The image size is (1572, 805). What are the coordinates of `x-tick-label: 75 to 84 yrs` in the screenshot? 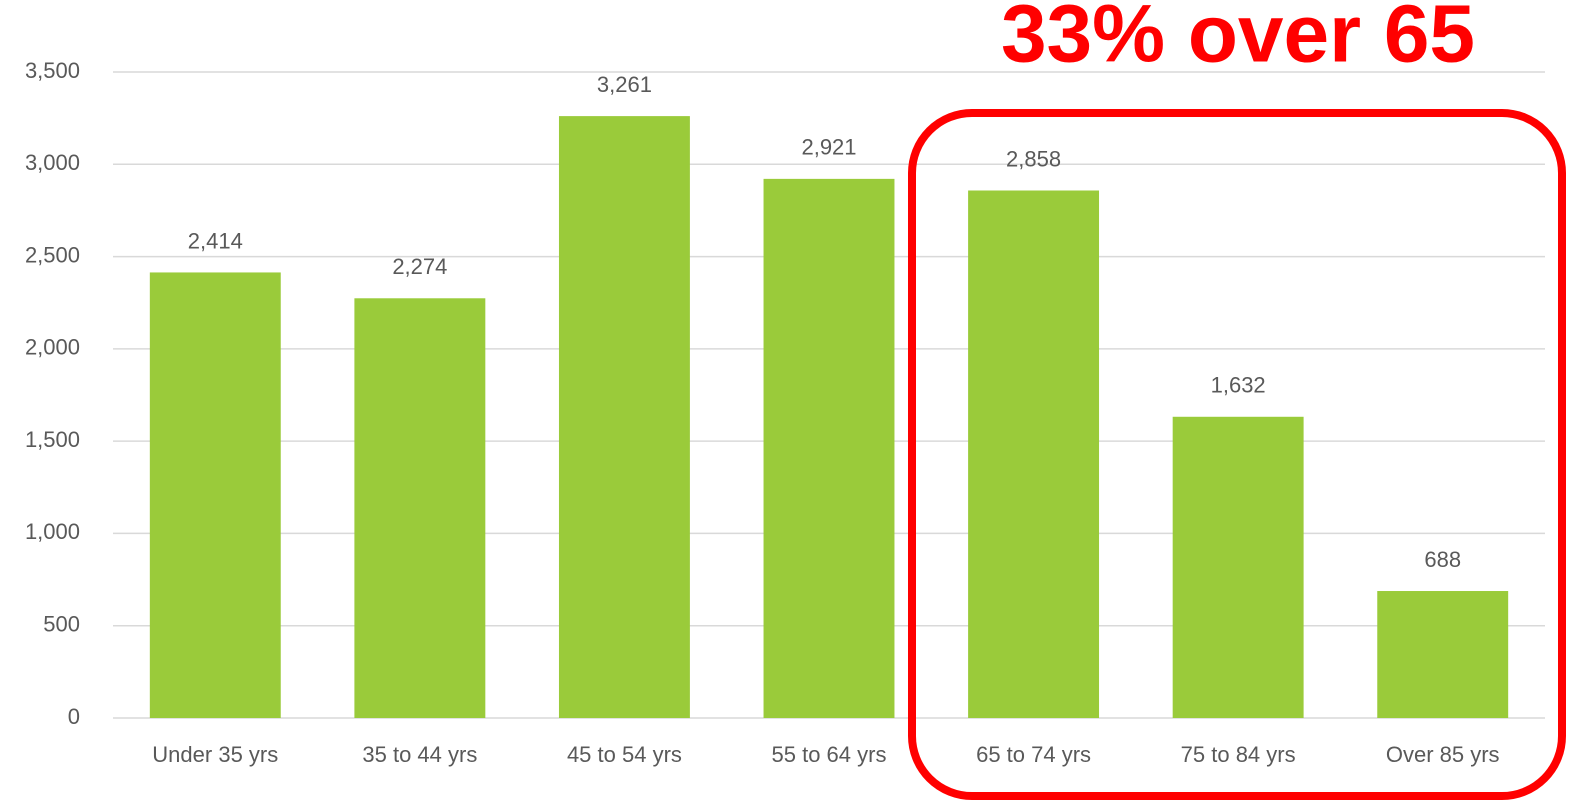 It's located at (1238, 754).